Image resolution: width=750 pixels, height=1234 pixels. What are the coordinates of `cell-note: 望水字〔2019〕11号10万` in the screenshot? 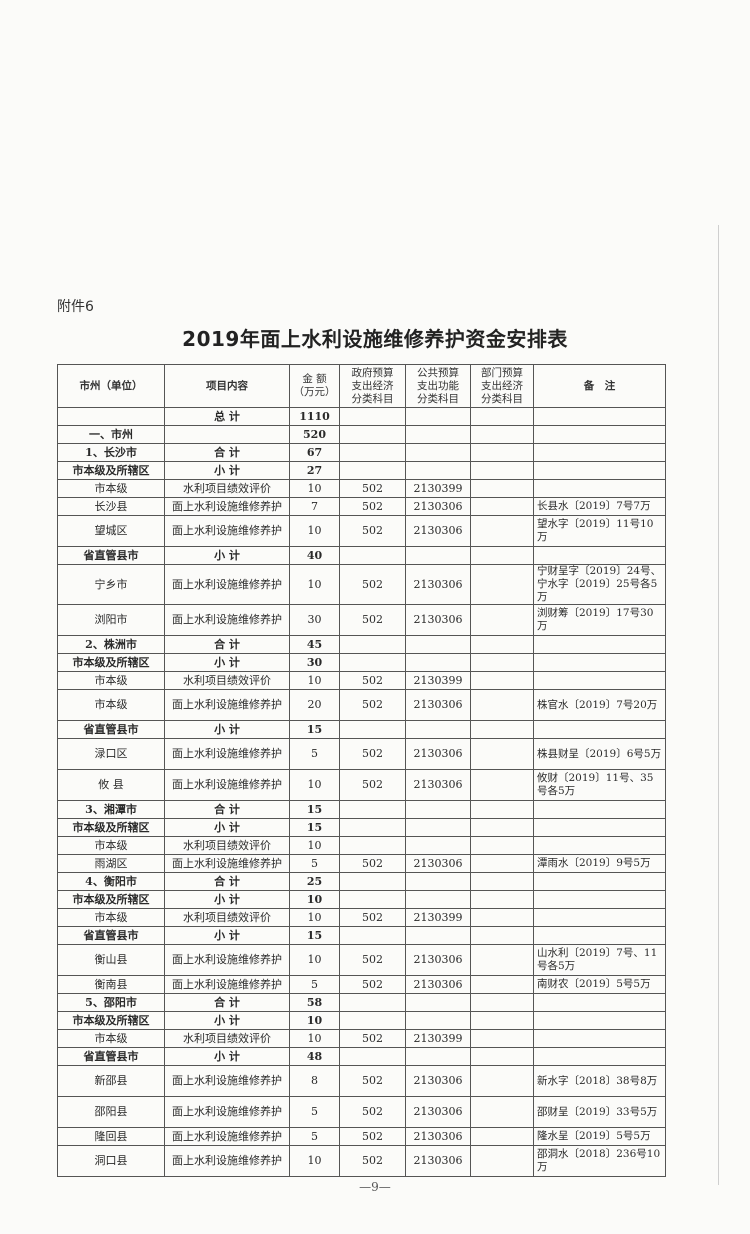 It's located at (599, 531).